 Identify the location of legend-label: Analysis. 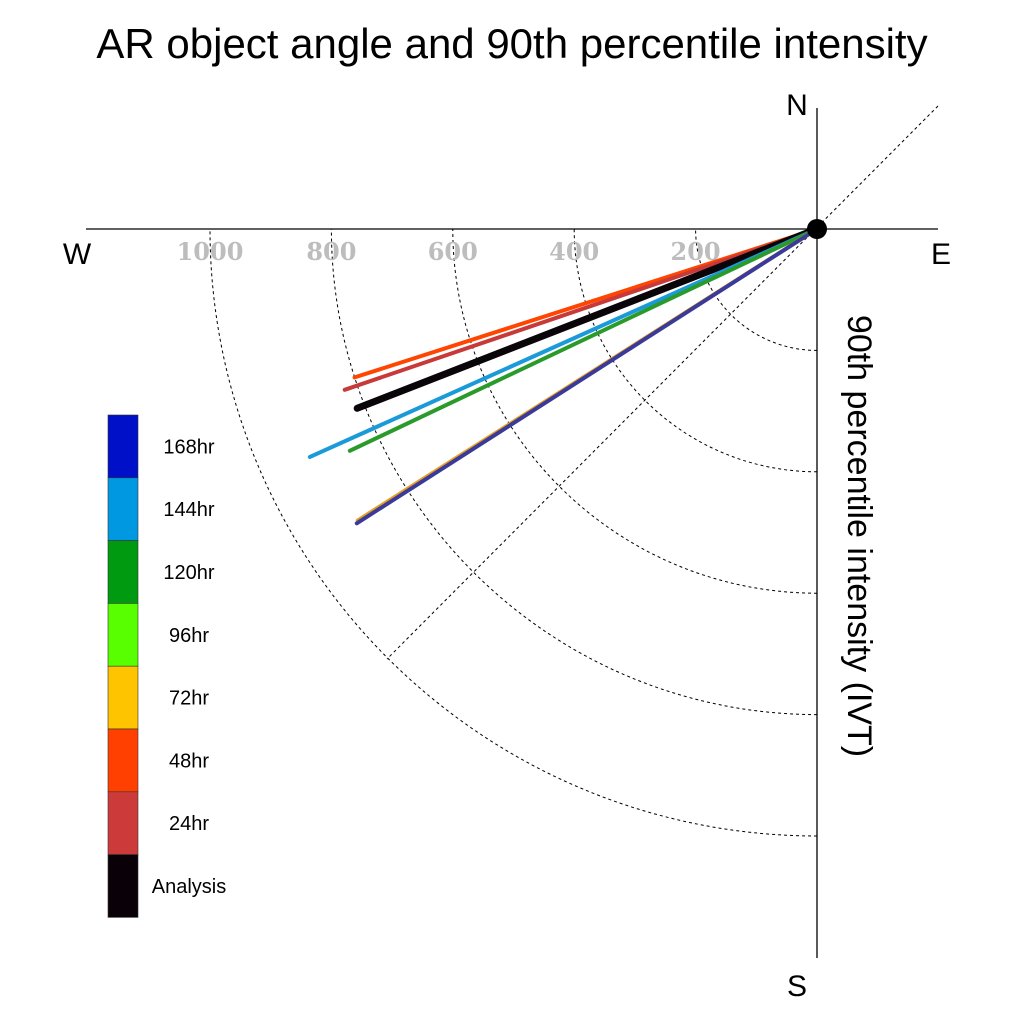
(189, 887).